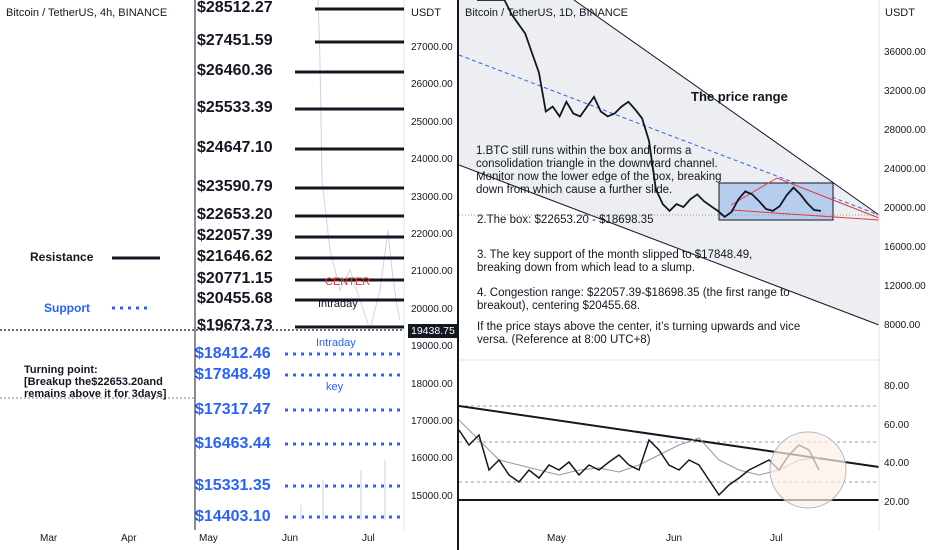 This screenshot has width=932, height=550. I want to click on y-tick-label: 22000.00, so click(432, 234).